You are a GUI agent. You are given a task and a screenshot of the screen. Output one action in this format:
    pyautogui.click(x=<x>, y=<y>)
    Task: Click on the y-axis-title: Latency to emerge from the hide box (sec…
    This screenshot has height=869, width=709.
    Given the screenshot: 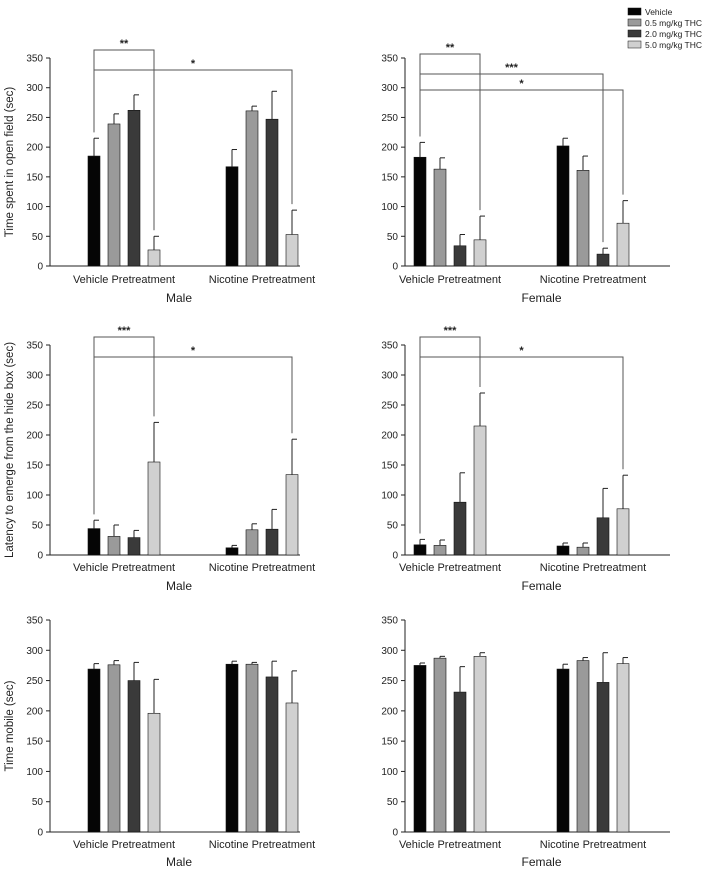 What is the action you would take?
    pyautogui.click(x=10, y=450)
    